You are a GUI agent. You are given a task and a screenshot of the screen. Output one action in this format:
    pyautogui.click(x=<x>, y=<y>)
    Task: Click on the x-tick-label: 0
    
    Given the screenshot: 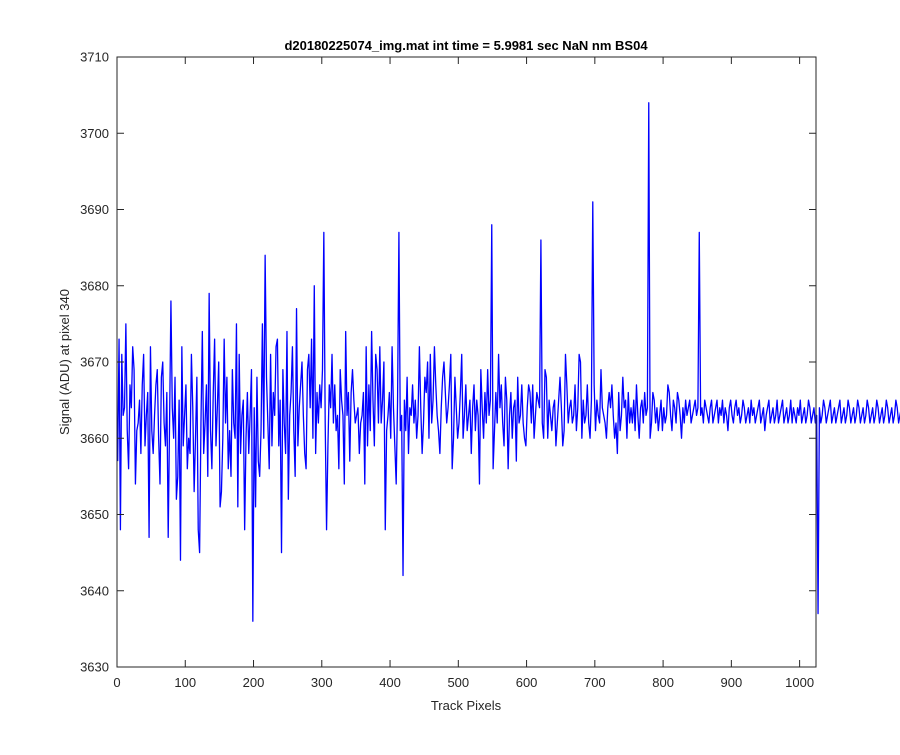 What is the action you would take?
    pyautogui.click(x=116, y=682)
    